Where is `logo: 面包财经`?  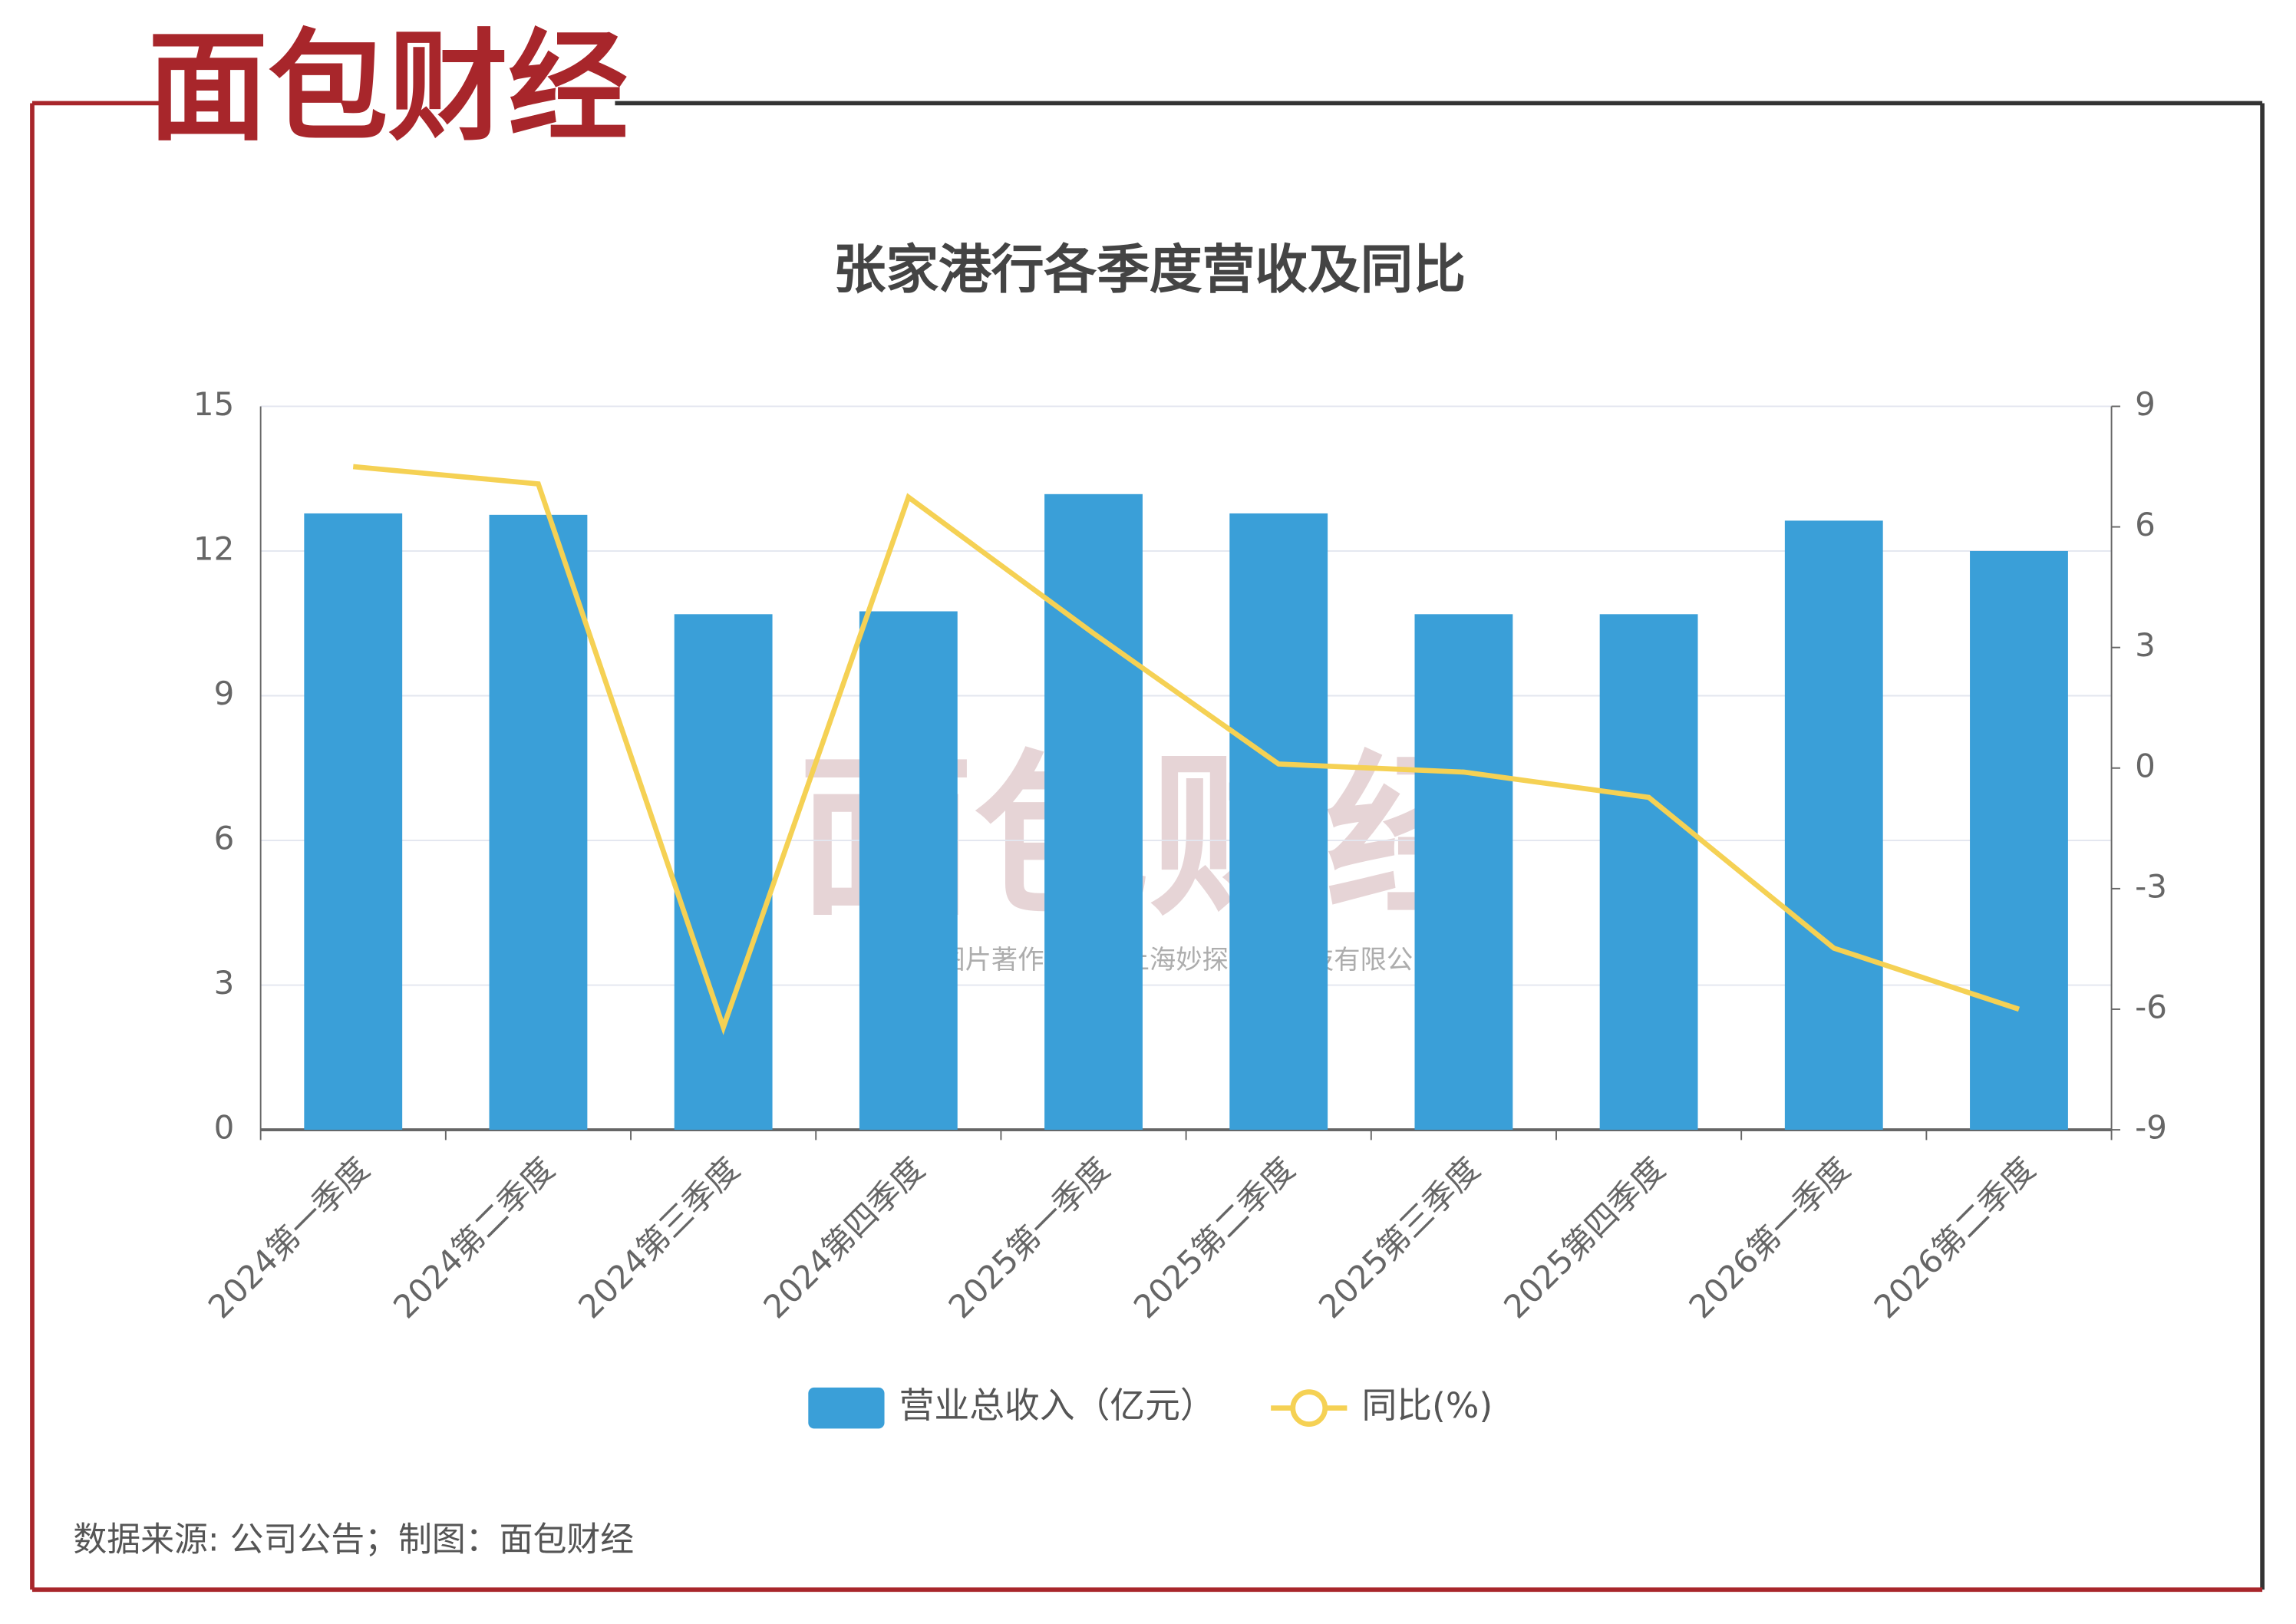
logo: 面包财经 is located at coordinates (388, 87).